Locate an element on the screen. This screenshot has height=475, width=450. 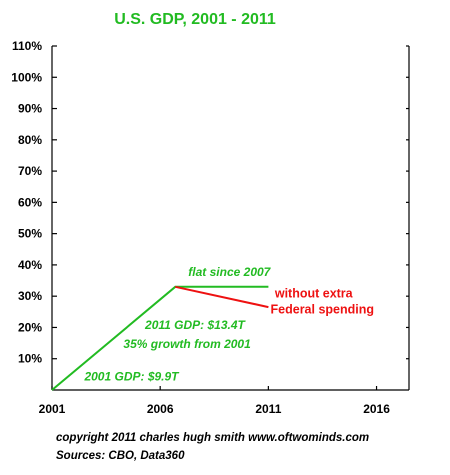
y-tick-label: 110% is located at coordinates (27, 46).